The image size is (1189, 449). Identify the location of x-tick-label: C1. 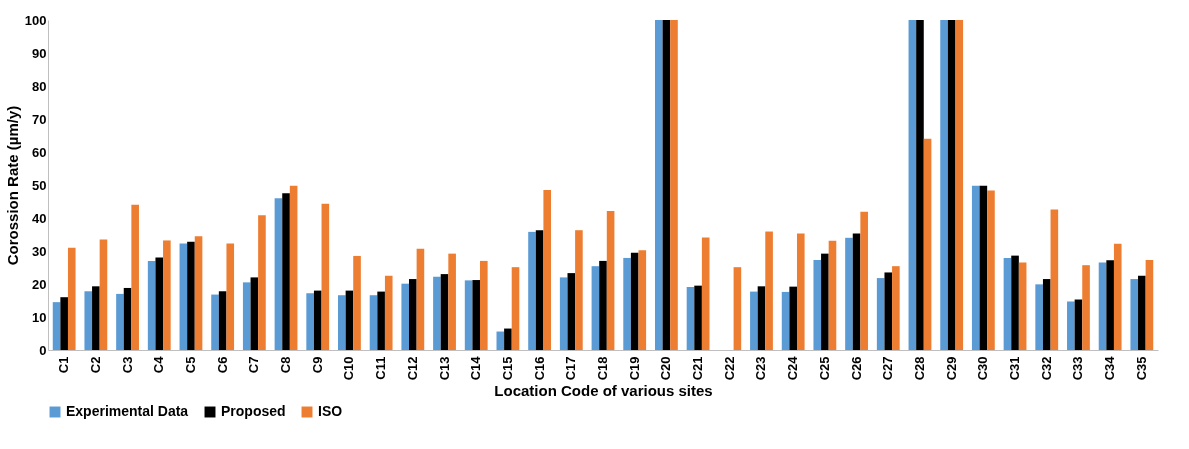
(64, 365).